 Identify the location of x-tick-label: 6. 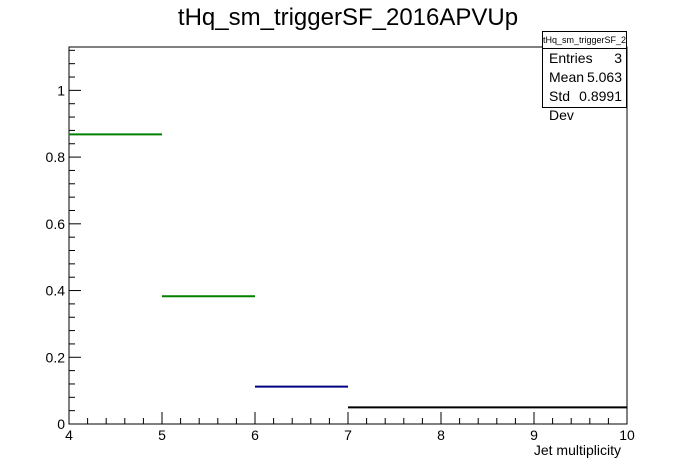
(255, 435).